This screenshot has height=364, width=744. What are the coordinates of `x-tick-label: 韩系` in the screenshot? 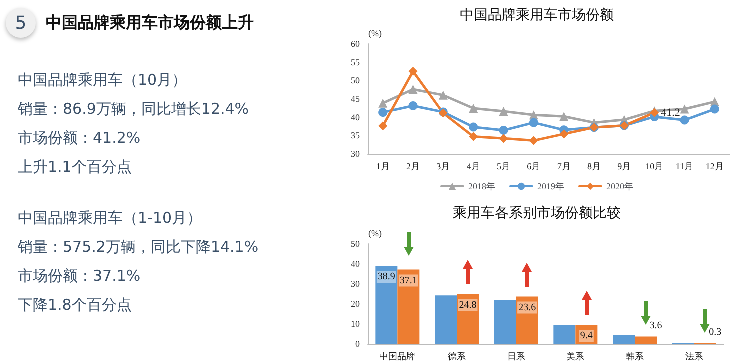 It's located at (635, 357).